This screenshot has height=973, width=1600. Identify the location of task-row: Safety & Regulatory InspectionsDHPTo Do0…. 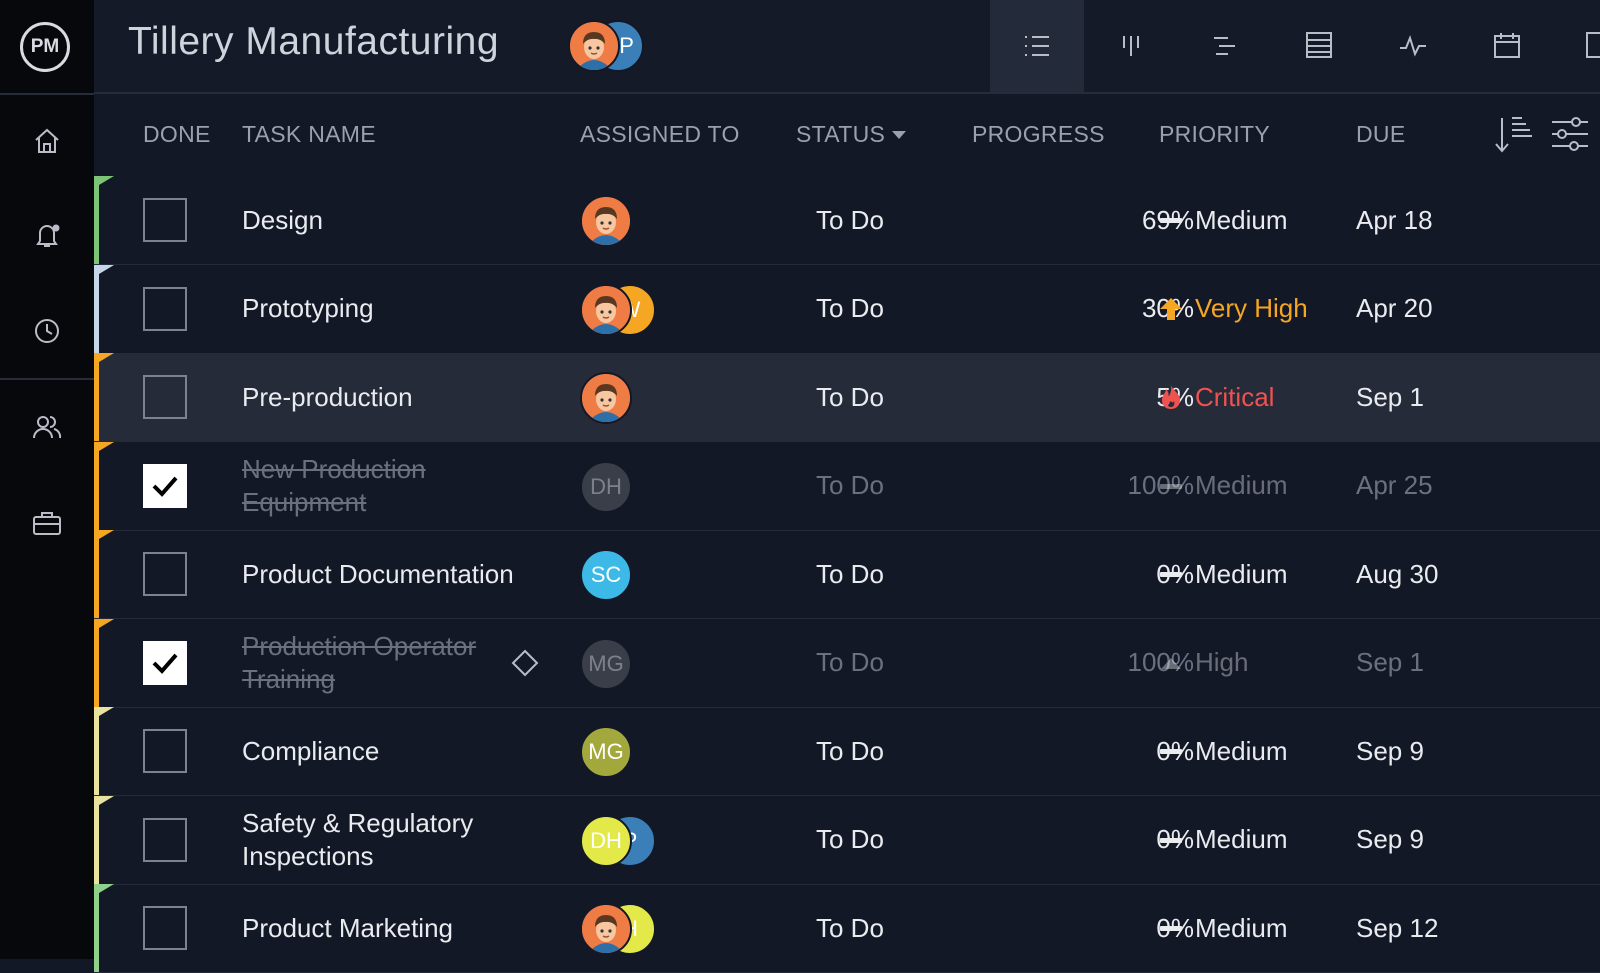
(847, 840).